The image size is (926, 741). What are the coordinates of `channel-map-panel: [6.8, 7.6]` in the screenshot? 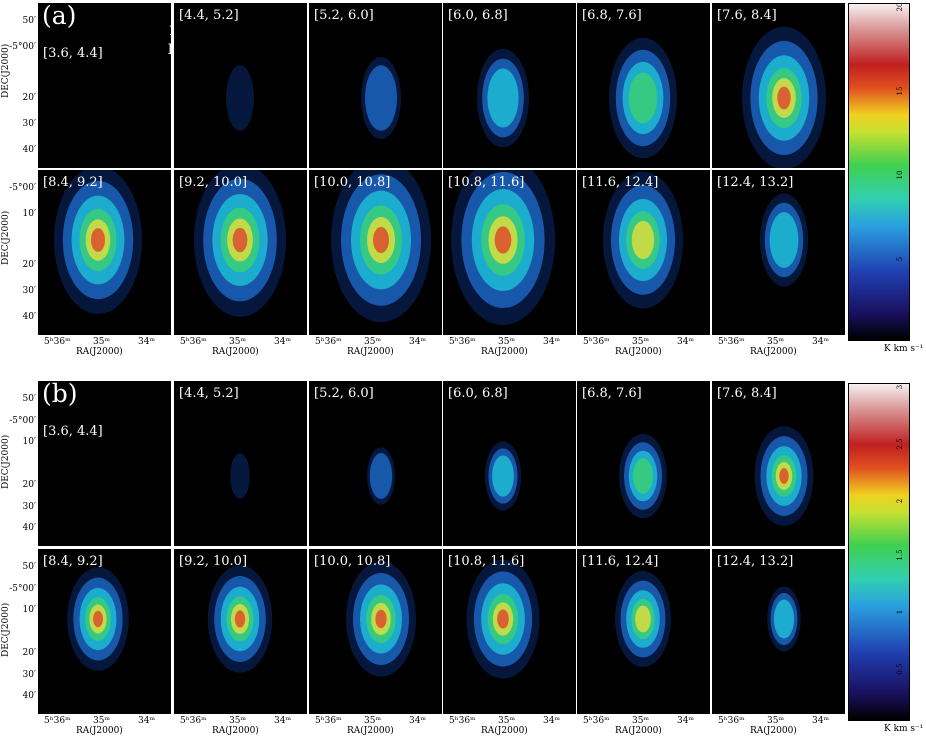 It's located at (643, 463).